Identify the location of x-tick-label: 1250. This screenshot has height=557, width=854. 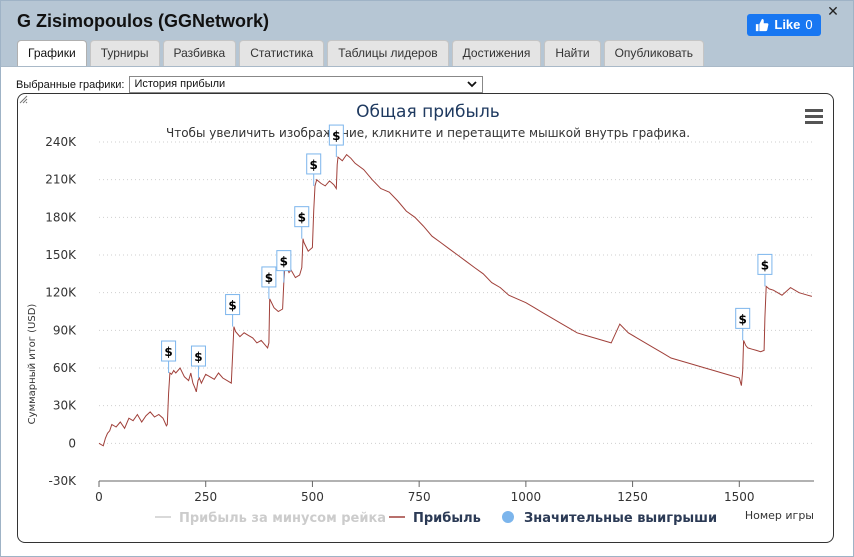
(632, 497).